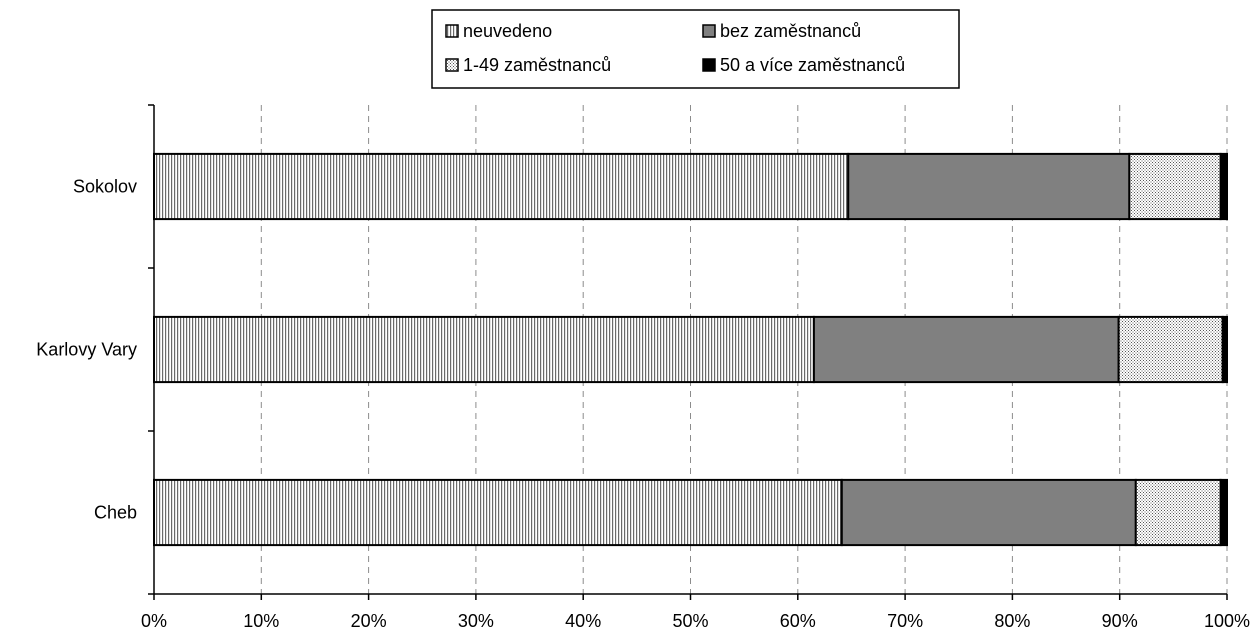 Image resolution: width=1258 pixels, height=639 pixels. I want to click on x-tick-label: 50%, so click(690, 621).